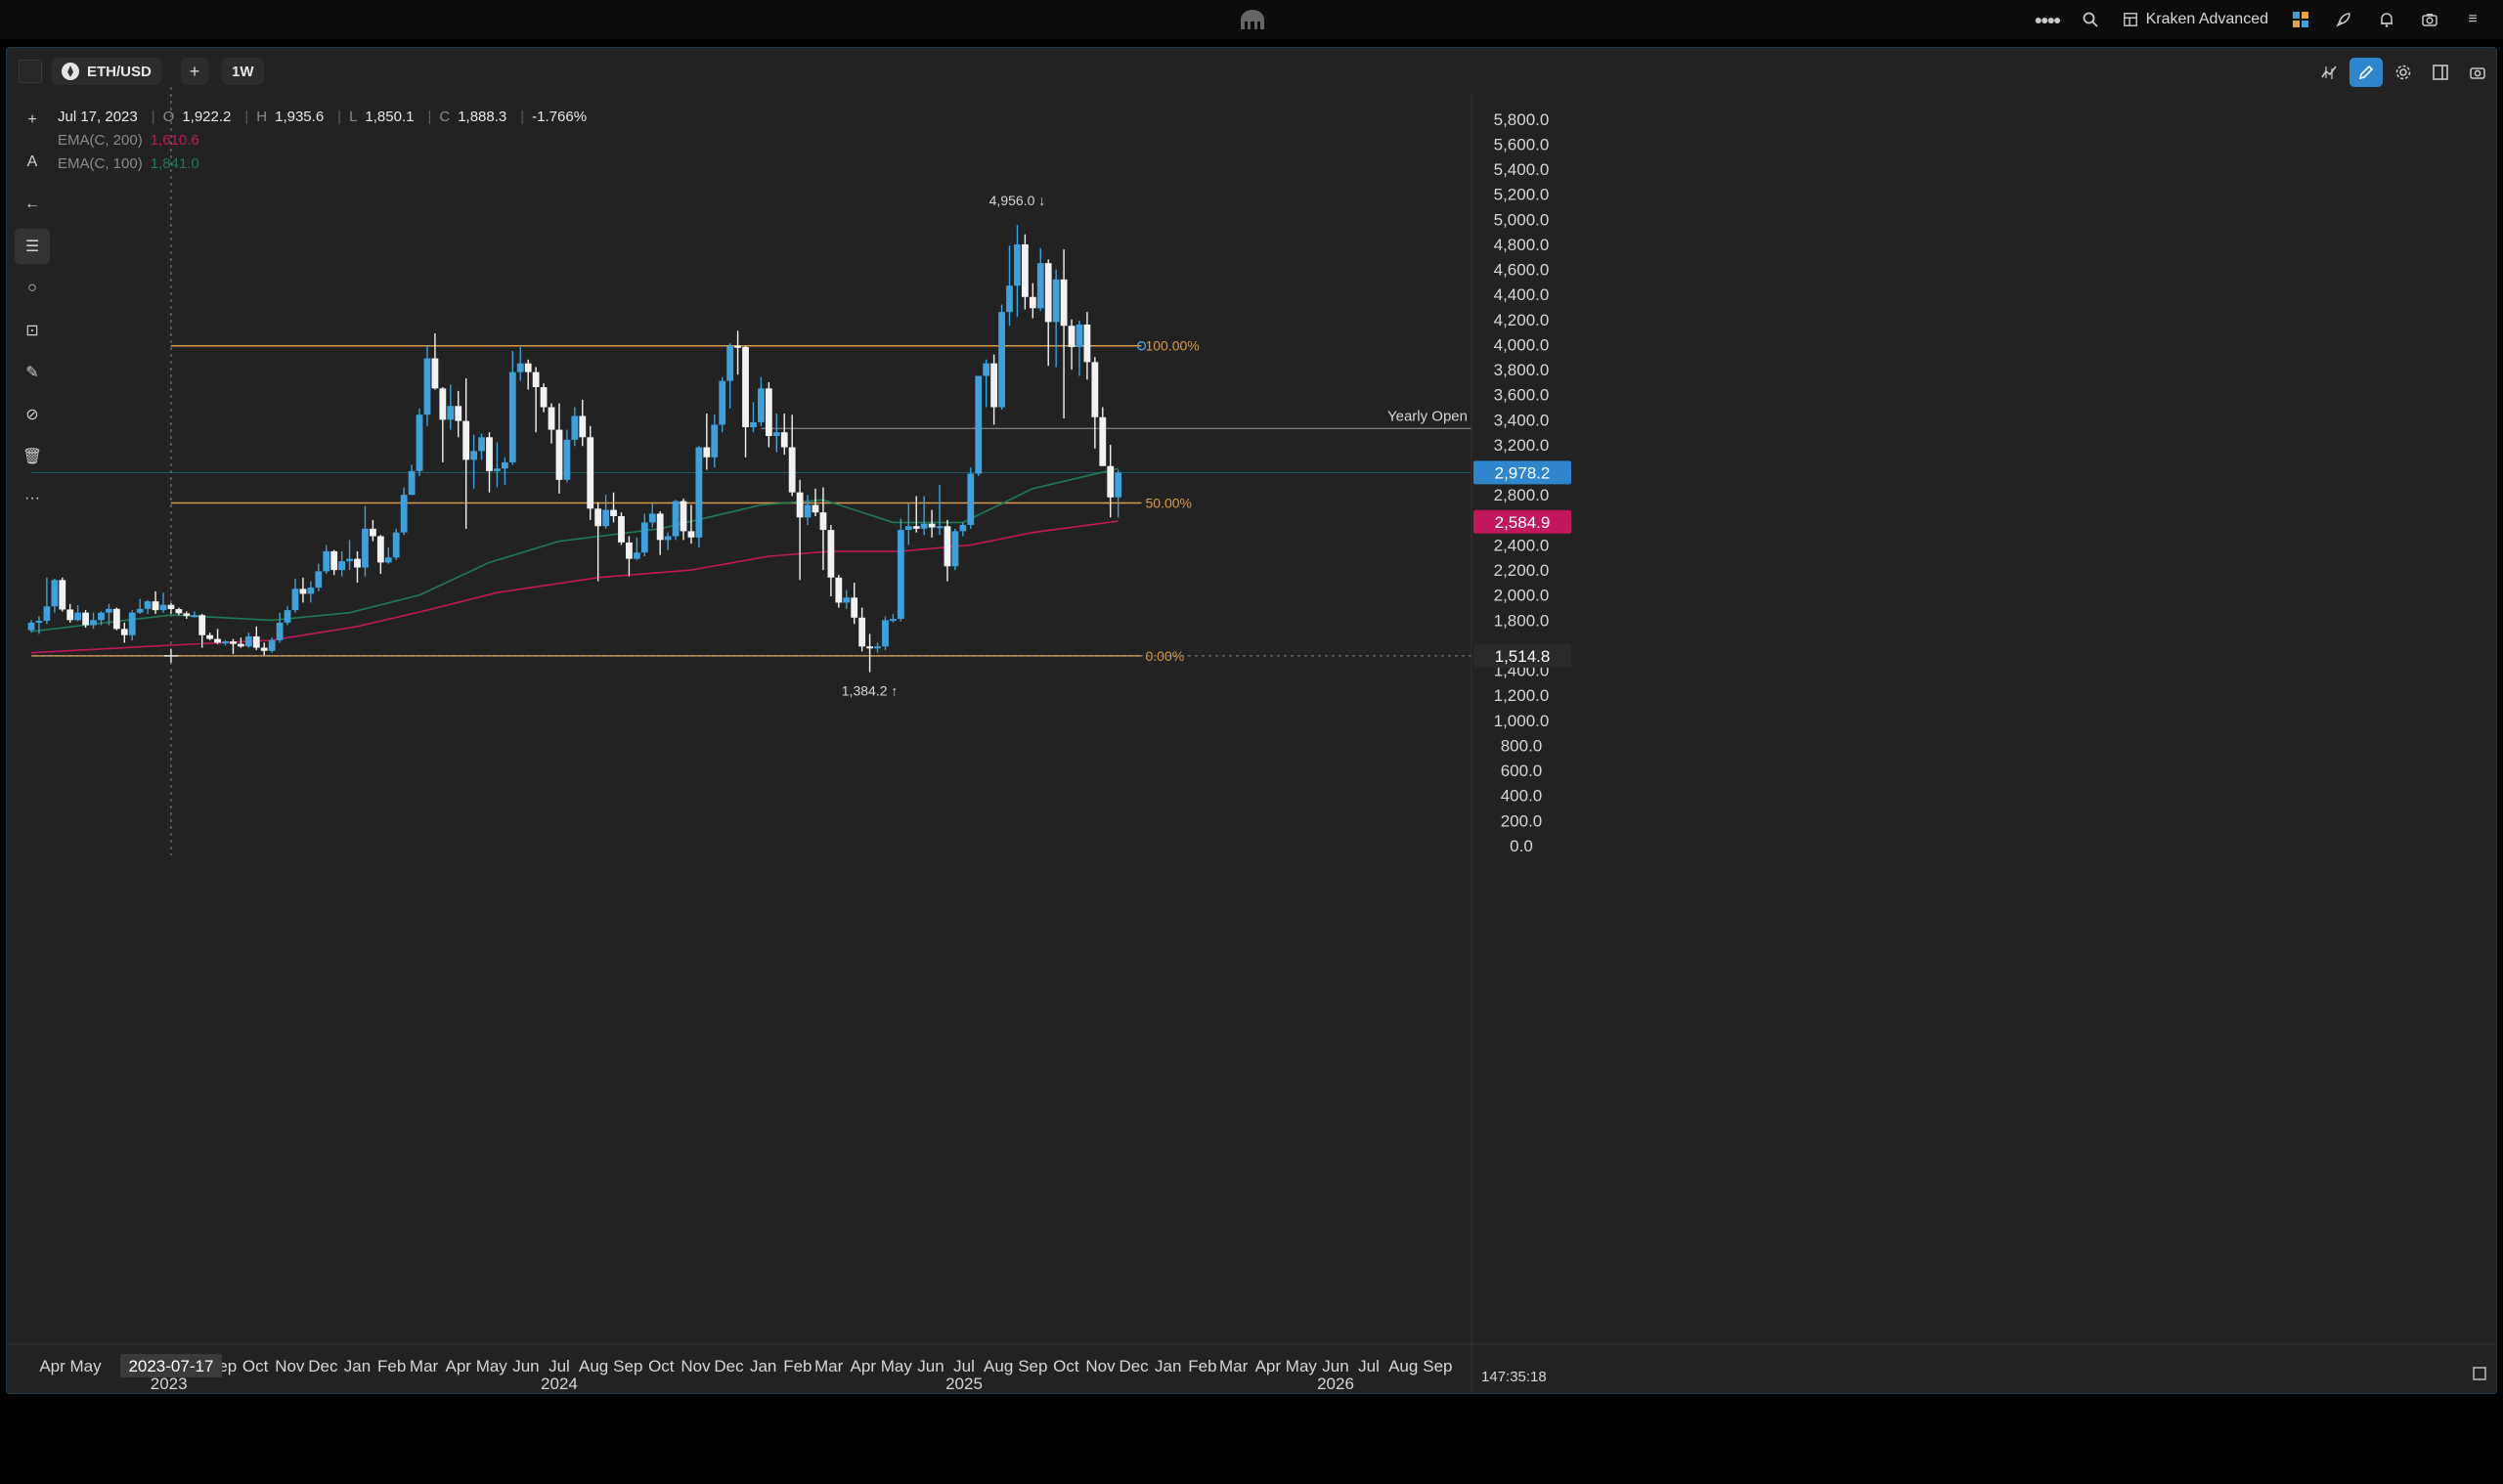 The height and width of the screenshot is (1484, 2503). Describe the element at coordinates (100, 163) in the screenshot. I see `ema100-label: EMA(C, 100)` at that location.